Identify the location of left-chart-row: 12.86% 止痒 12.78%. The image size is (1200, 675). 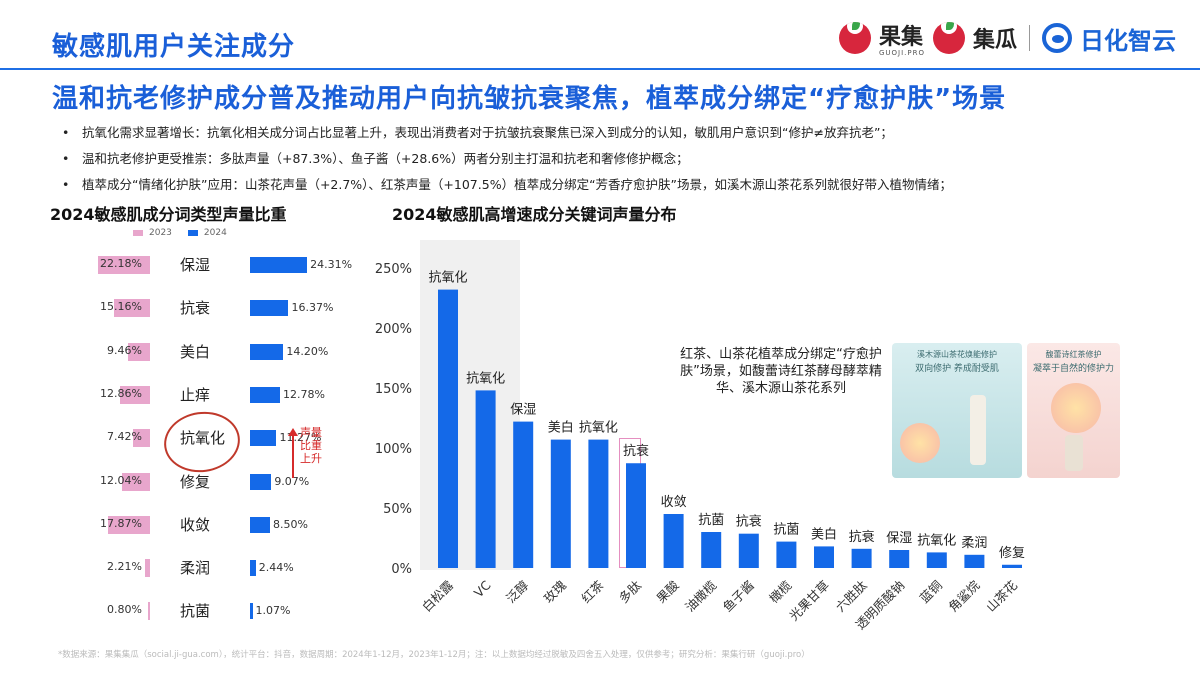
(180, 395).